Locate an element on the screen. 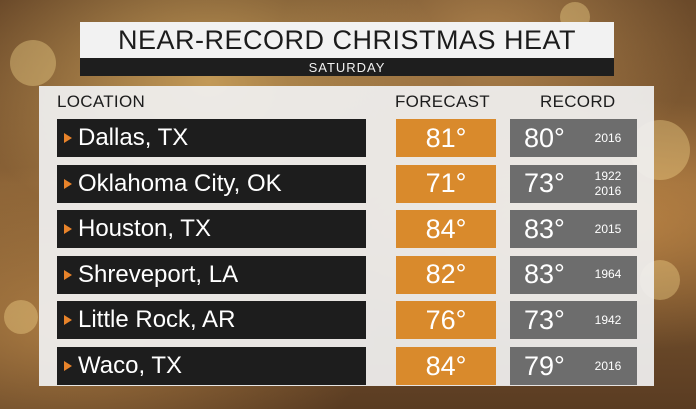  table-row: Oklahoma City, OK 71° 73° 1922 2016 is located at coordinates (347, 183).